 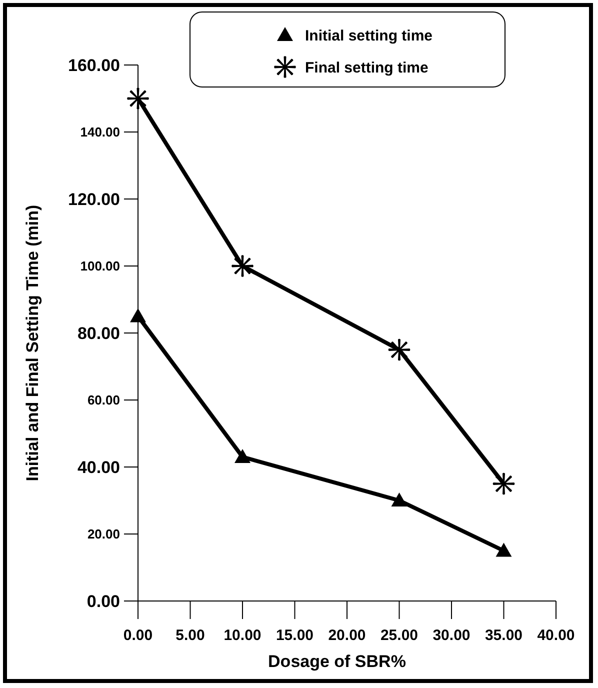 I want to click on x-tick-label: 5.00, so click(x=190, y=635).